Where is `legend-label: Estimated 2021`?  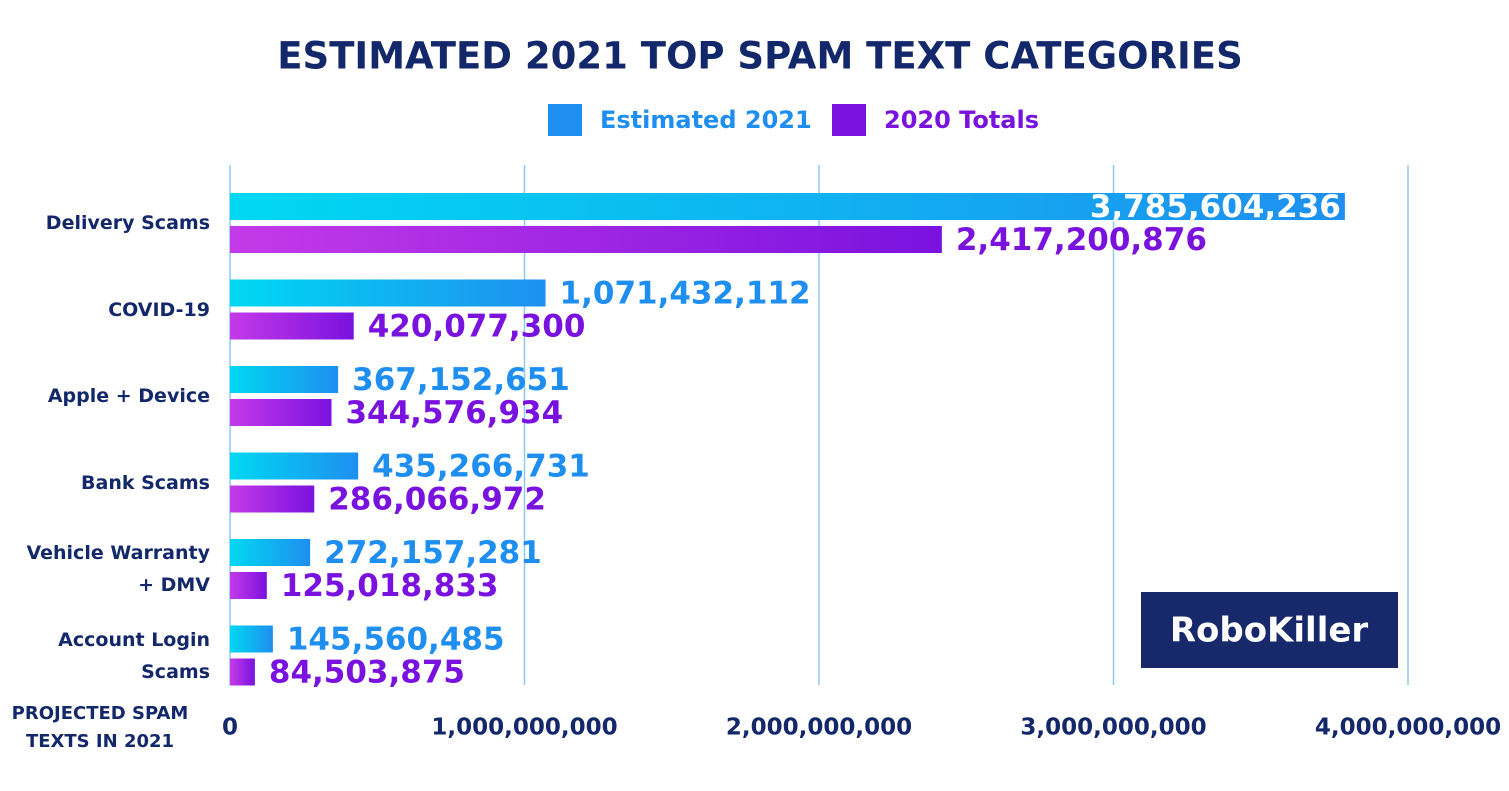 legend-label: Estimated 2021 is located at coordinates (706, 120).